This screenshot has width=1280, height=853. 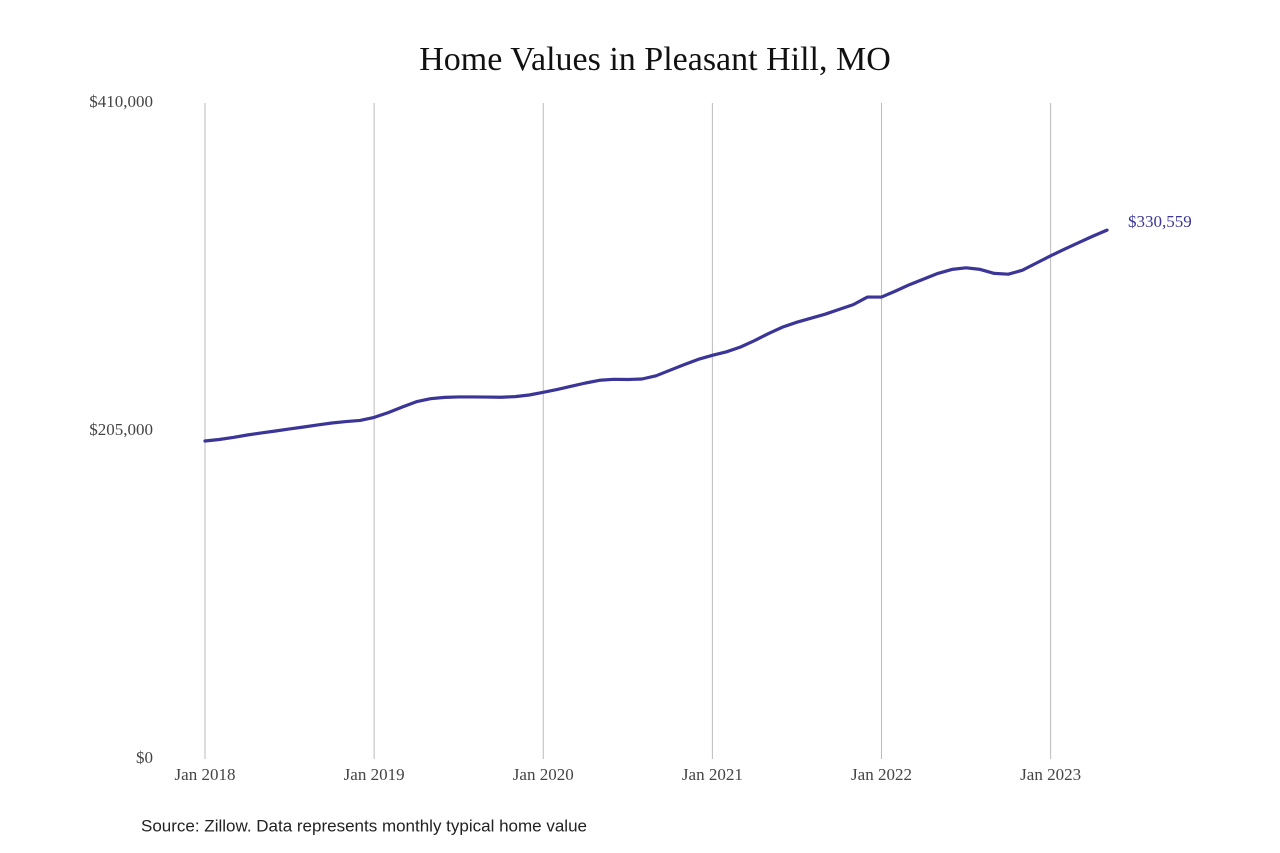 I want to click on x-tick-label: Jan 2022, so click(x=881, y=774).